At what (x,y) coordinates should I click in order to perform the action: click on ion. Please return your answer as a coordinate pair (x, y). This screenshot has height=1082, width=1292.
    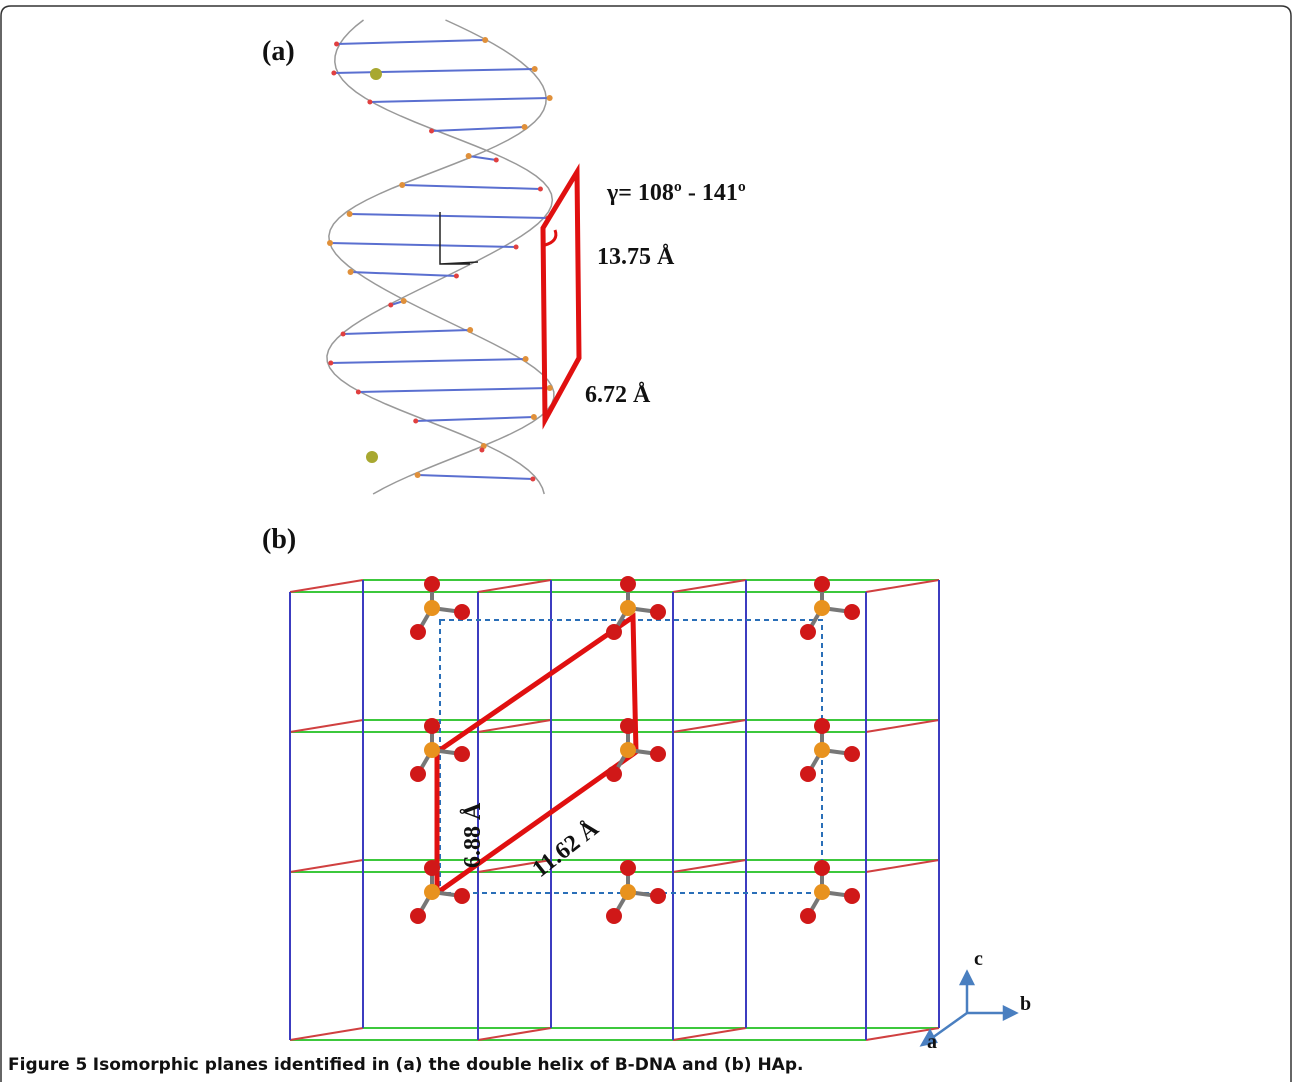
    Looking at the image, I should click on (376, 74).